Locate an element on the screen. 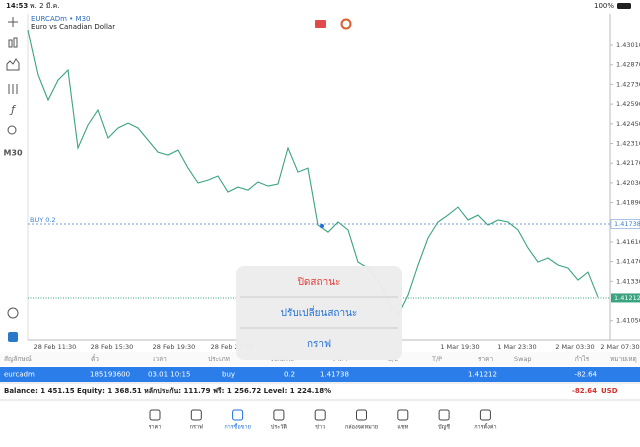 Image resolution: width=640 pixels, height=447 pixels. battery-icon is located at coordinates (624, 6).